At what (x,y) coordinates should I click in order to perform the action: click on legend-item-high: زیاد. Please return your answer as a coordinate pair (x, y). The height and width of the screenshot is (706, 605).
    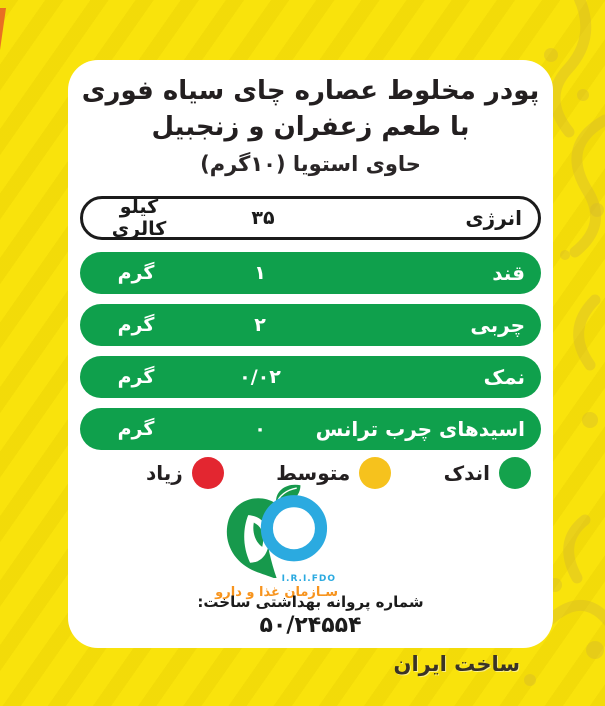
    Looking at the image, I should click on (185, 473).